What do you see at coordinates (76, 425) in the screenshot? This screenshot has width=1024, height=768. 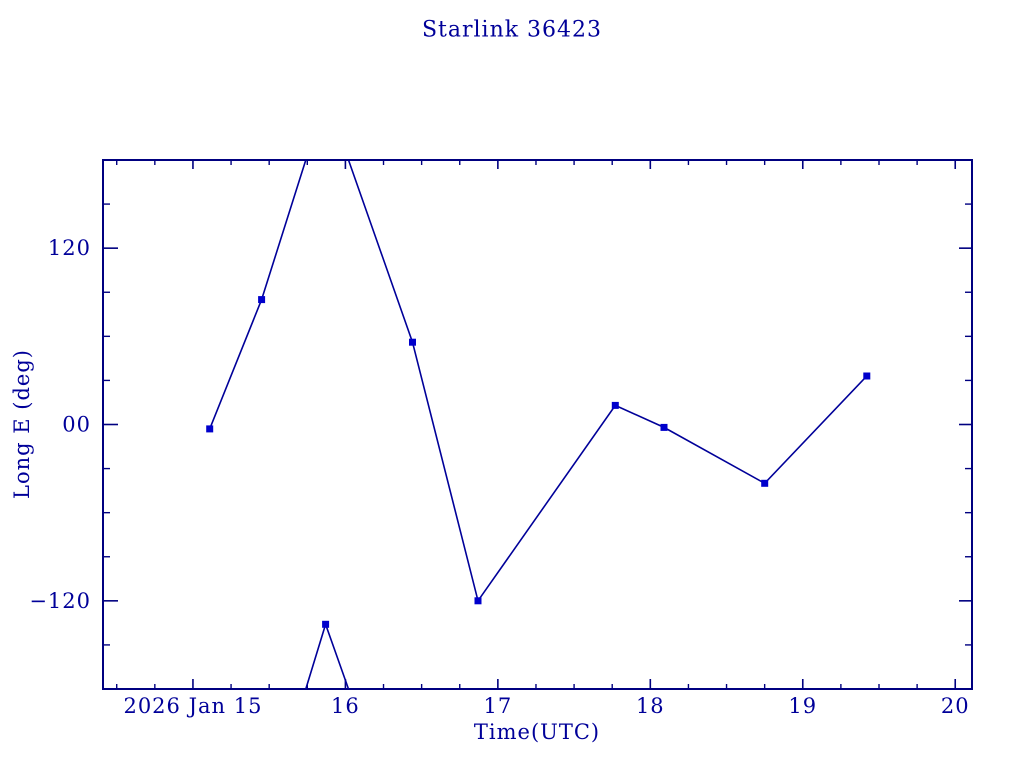 I see `y-tick-label: 00` at bounding box center [76, 425].